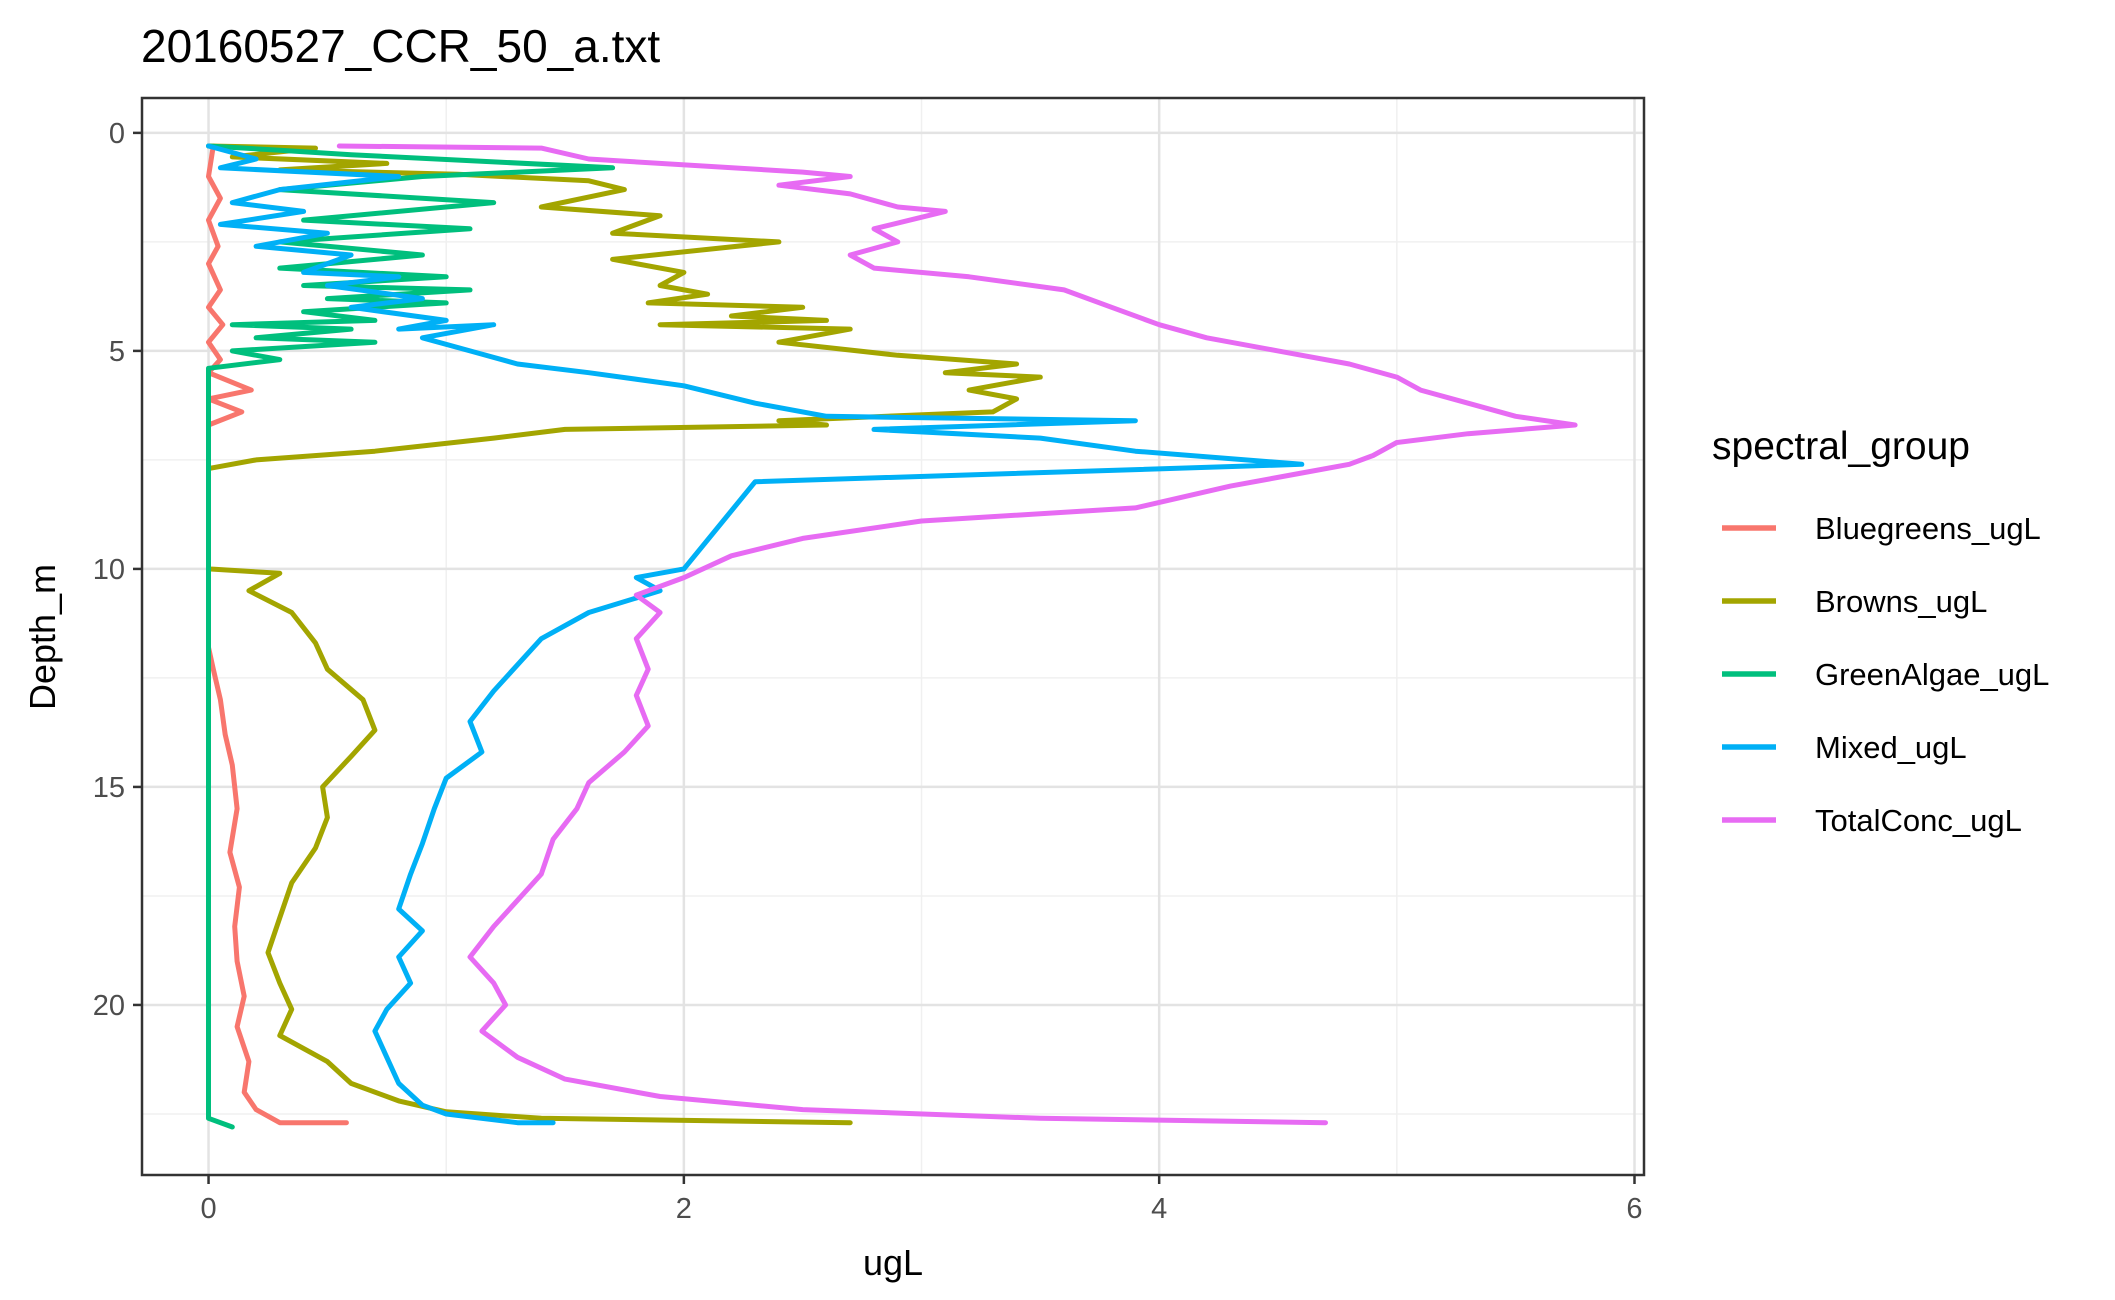  What do you see at coordinates (1634, 1209) in the screenshot?
I see `x-tick-label: 6` at bounding box center [1634, 1209].